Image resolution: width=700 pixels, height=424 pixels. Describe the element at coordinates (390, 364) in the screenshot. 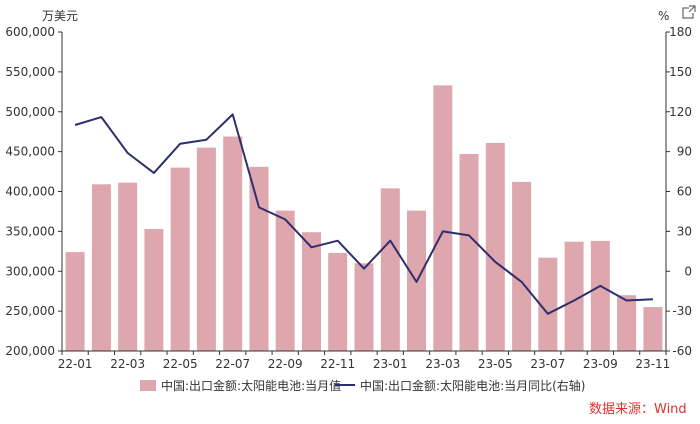

I see `x-tick-label: 23-01` at that location.